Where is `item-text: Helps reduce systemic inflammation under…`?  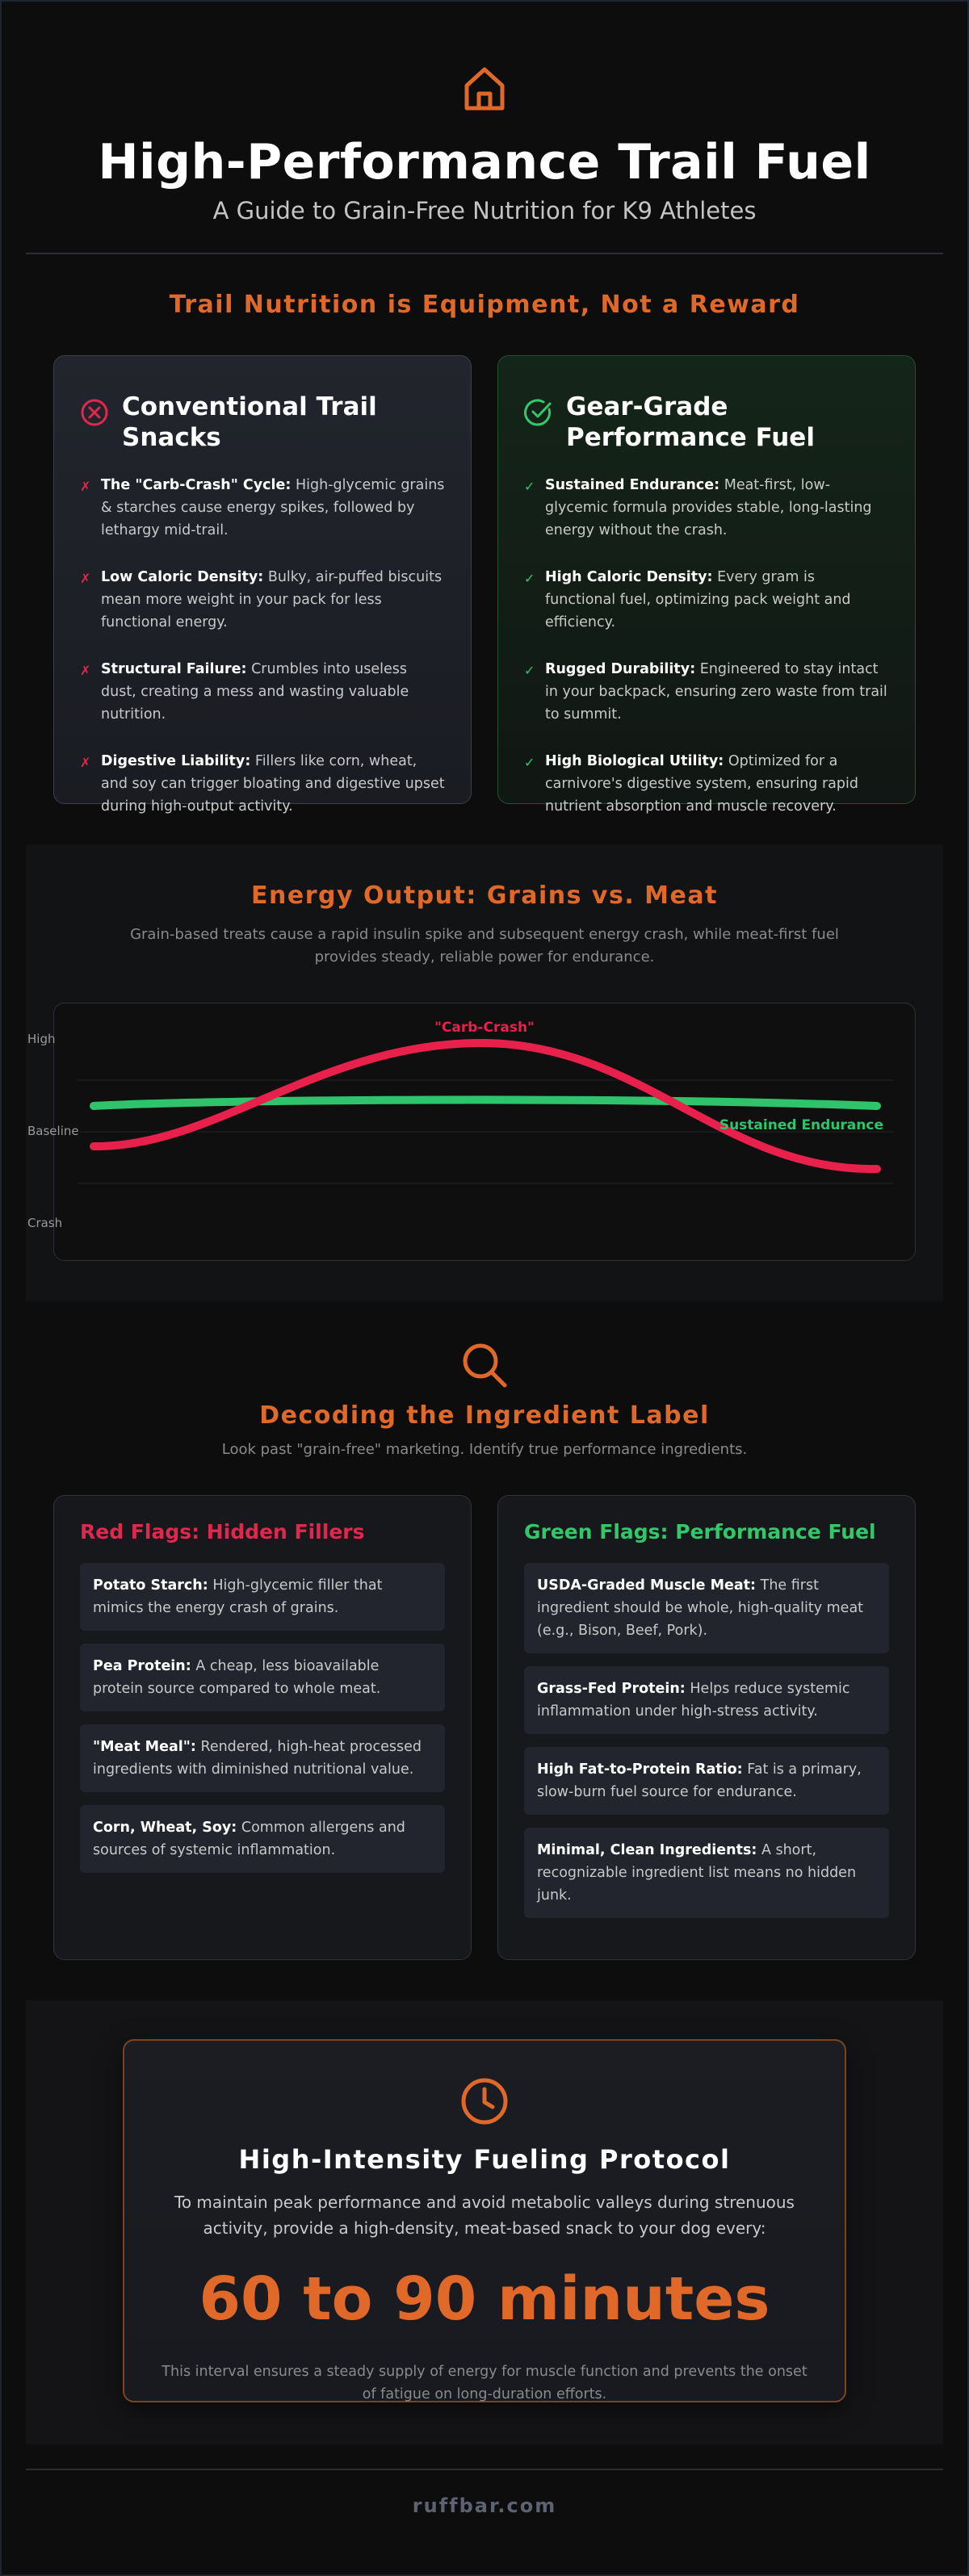
item-text: Helps reduce systemic inflammation under… is located at coordinates (693, 1700).